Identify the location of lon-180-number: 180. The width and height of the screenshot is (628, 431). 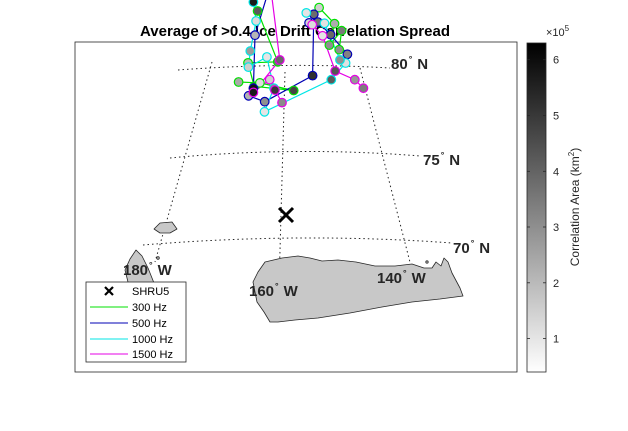
(135, 270).